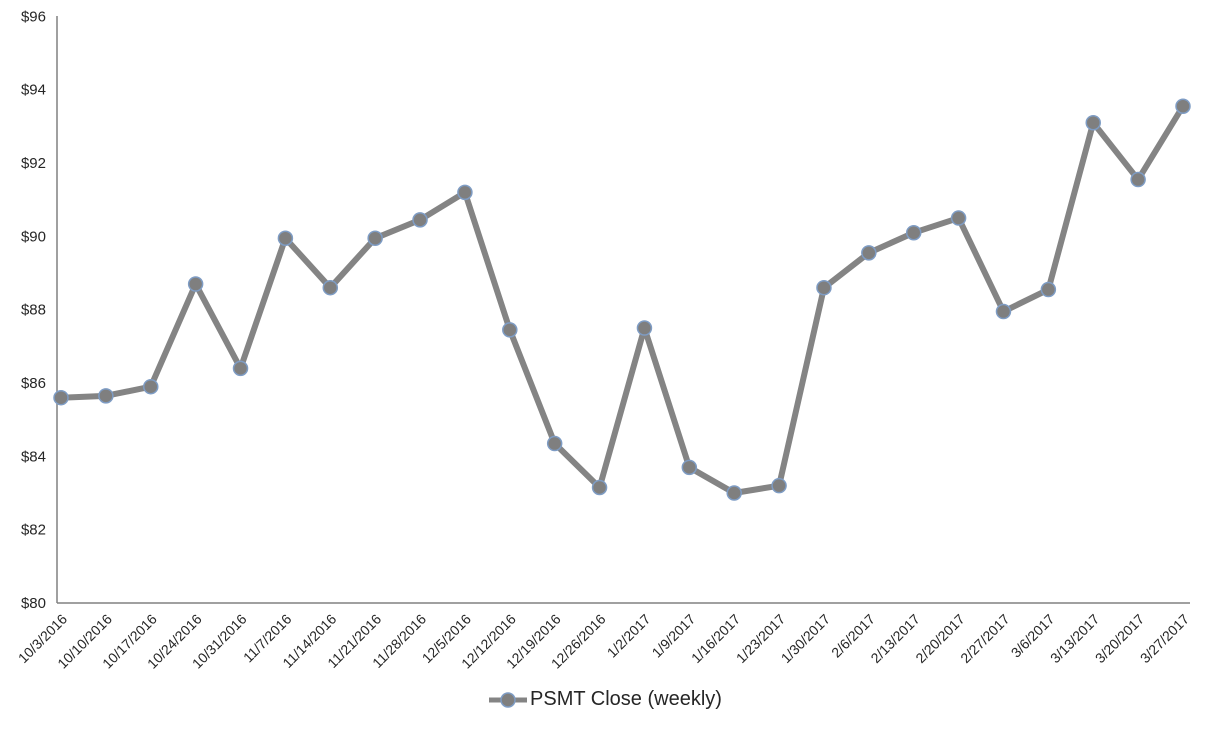  What do you see at coordinates (1165, 639) in the screenshot?
I see `x-axis-tick-label: 3/27/2017` at bounding box center [1165, 639].